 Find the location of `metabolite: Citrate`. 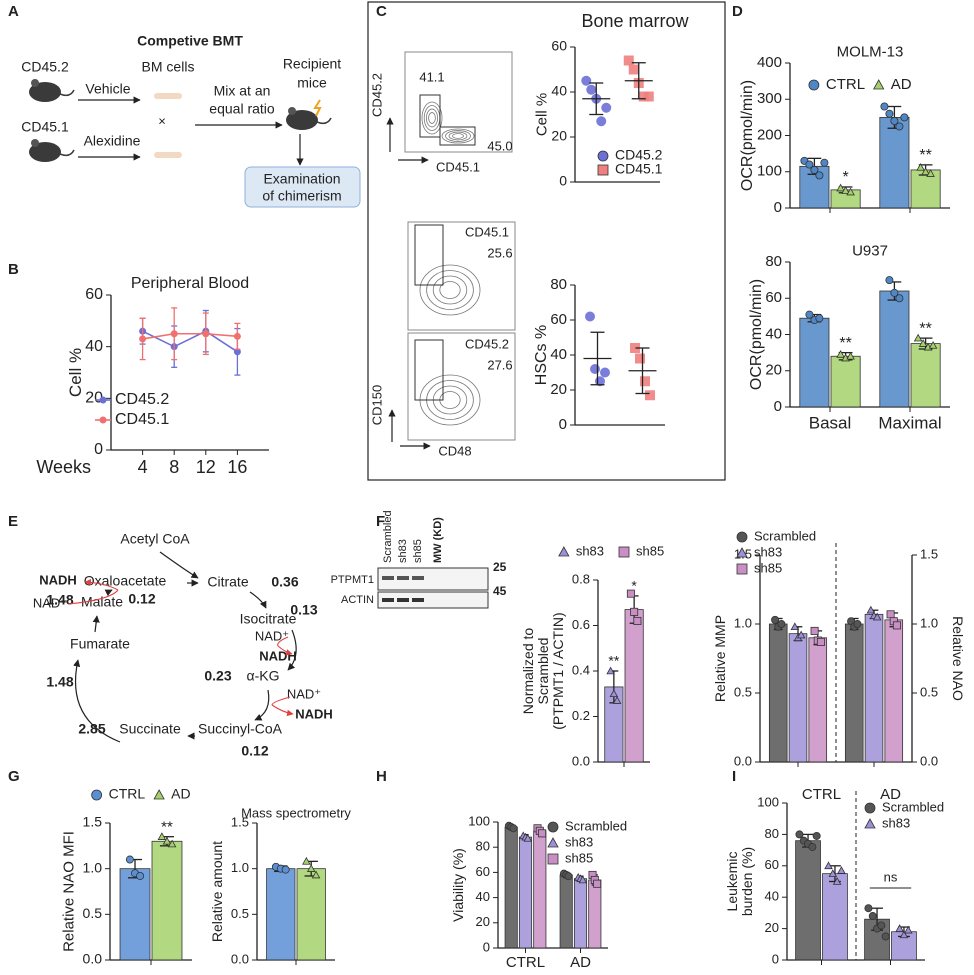

metabolite: Citrate is located at coordinates (227, 582).